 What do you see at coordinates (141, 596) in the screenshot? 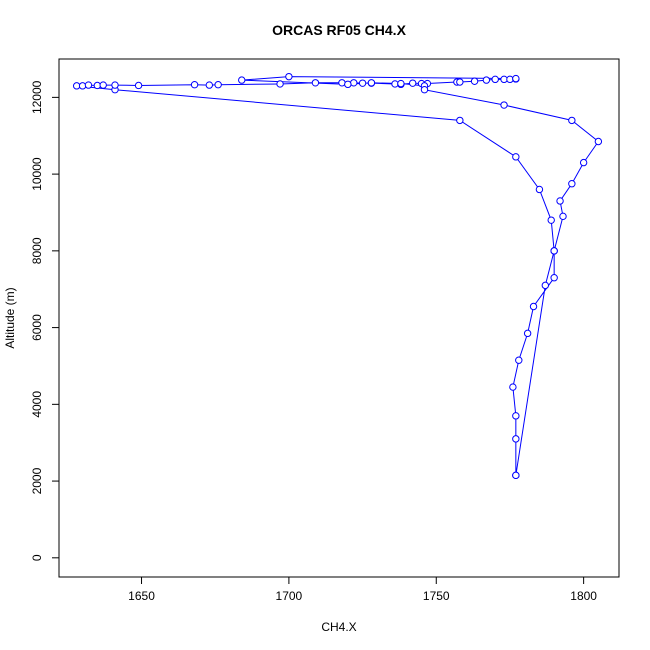
I see `x-tick-label: 1650` at bounding box center [141, 596].